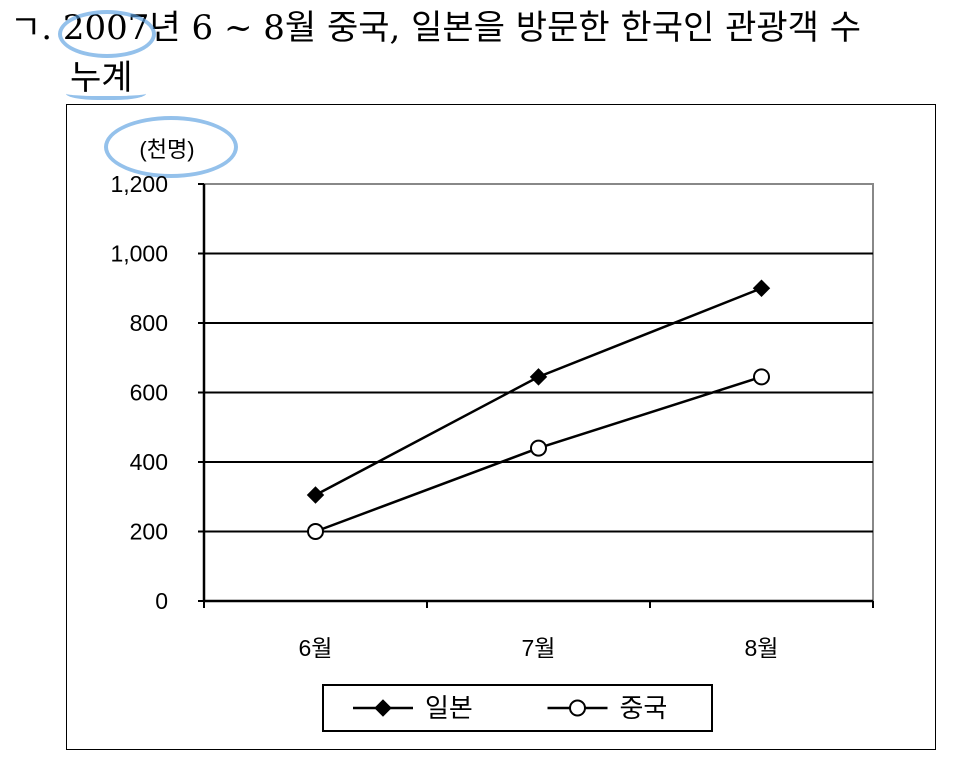 The image size is (964, 767). I want to click on y-tick-label: 600, so click(149, 393).